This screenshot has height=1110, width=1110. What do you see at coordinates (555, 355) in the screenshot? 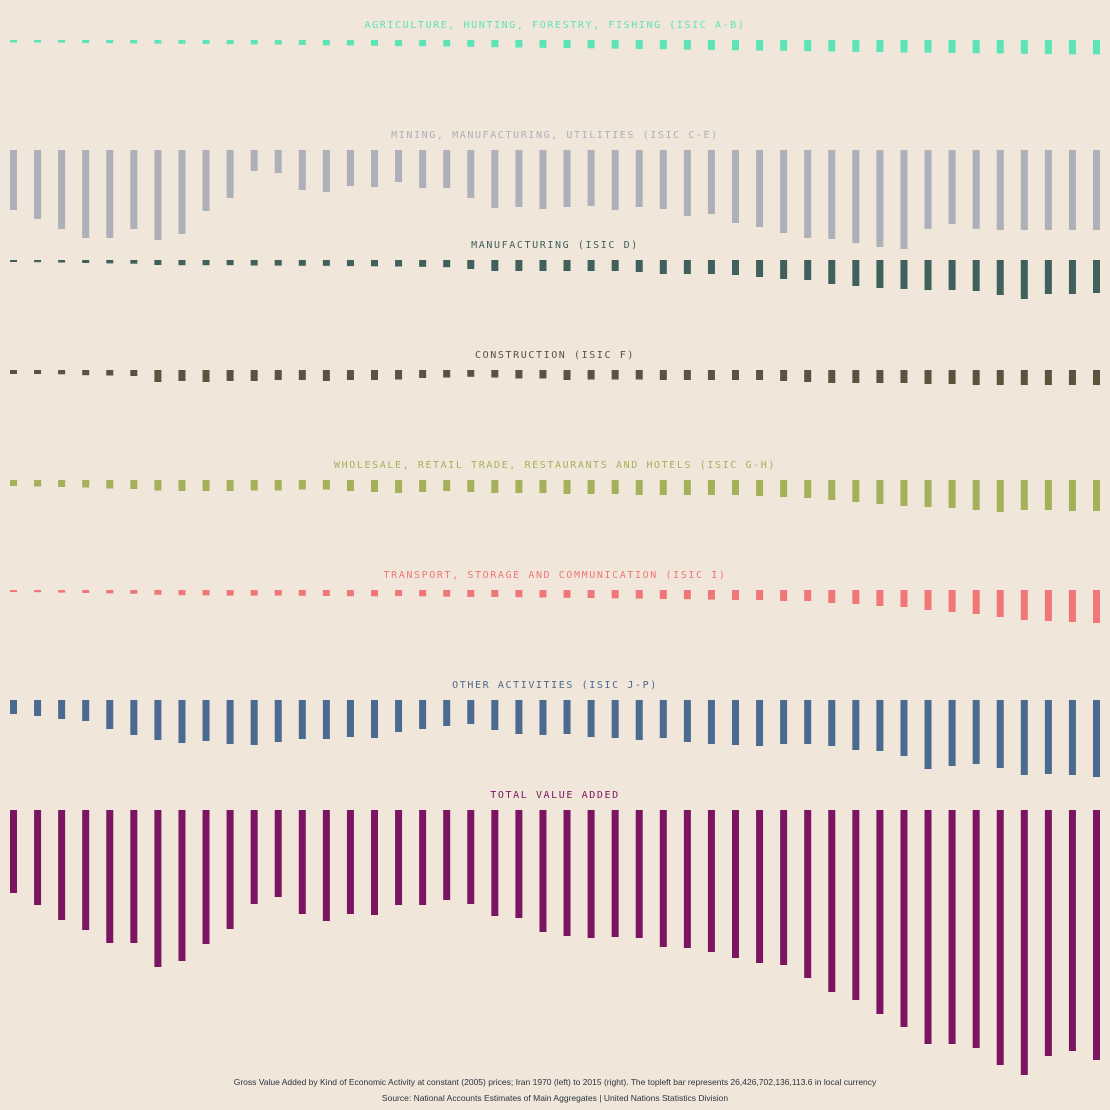
I see `series-title: CONSTRUCTION (ISIC F)` at bounding box center [555, 355].